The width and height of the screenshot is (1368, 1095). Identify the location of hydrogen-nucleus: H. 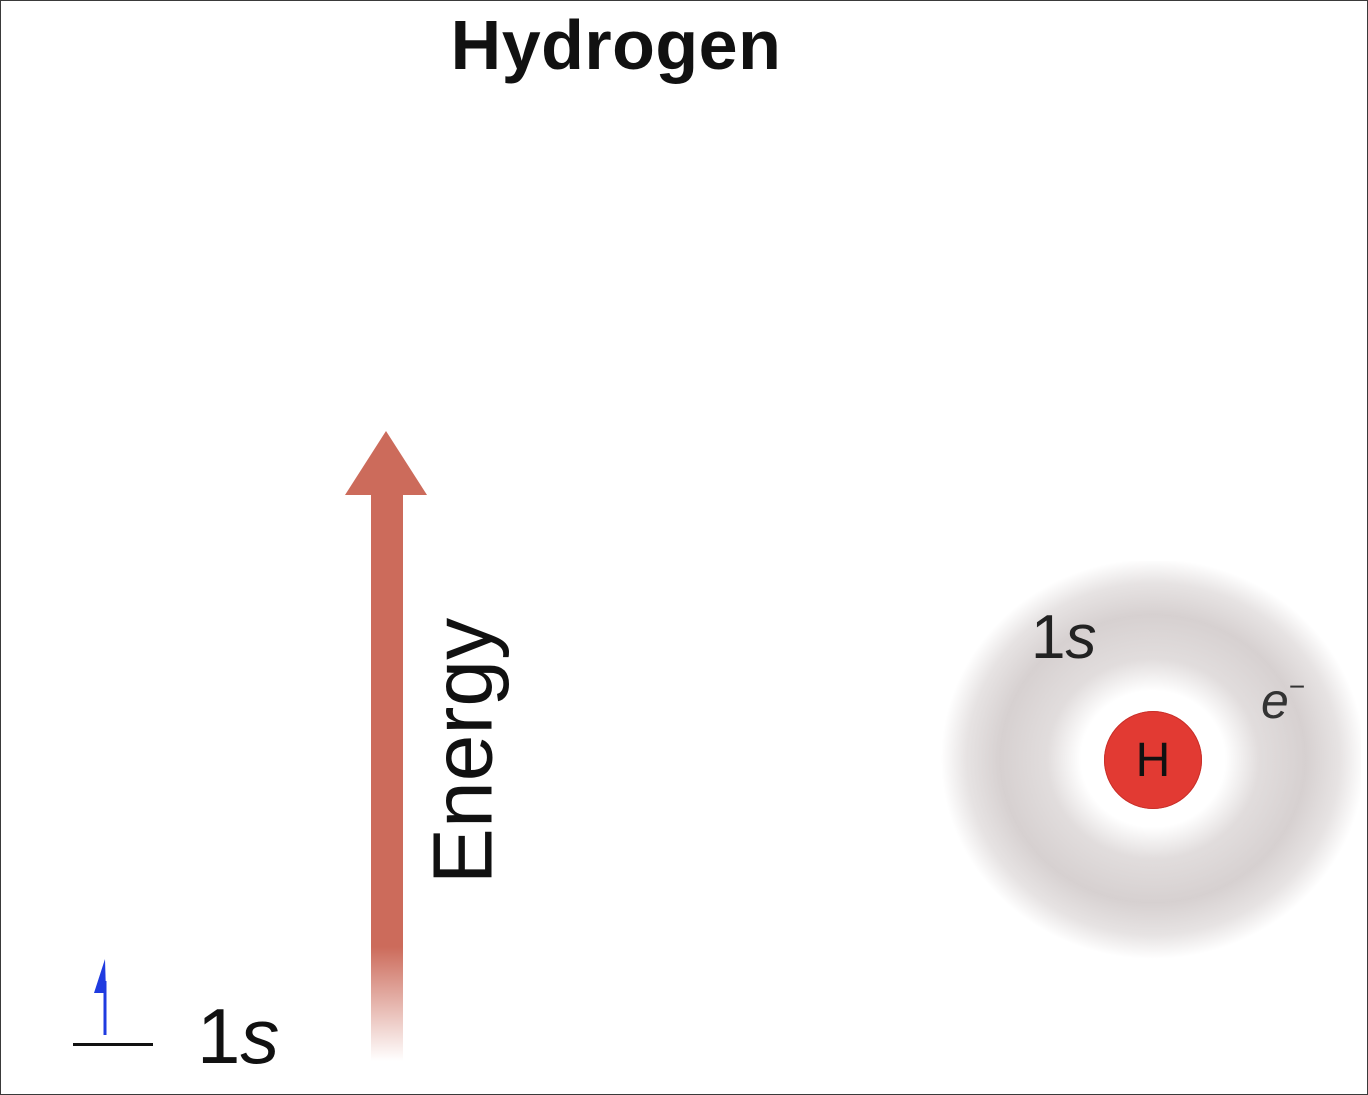
(1153, 760).